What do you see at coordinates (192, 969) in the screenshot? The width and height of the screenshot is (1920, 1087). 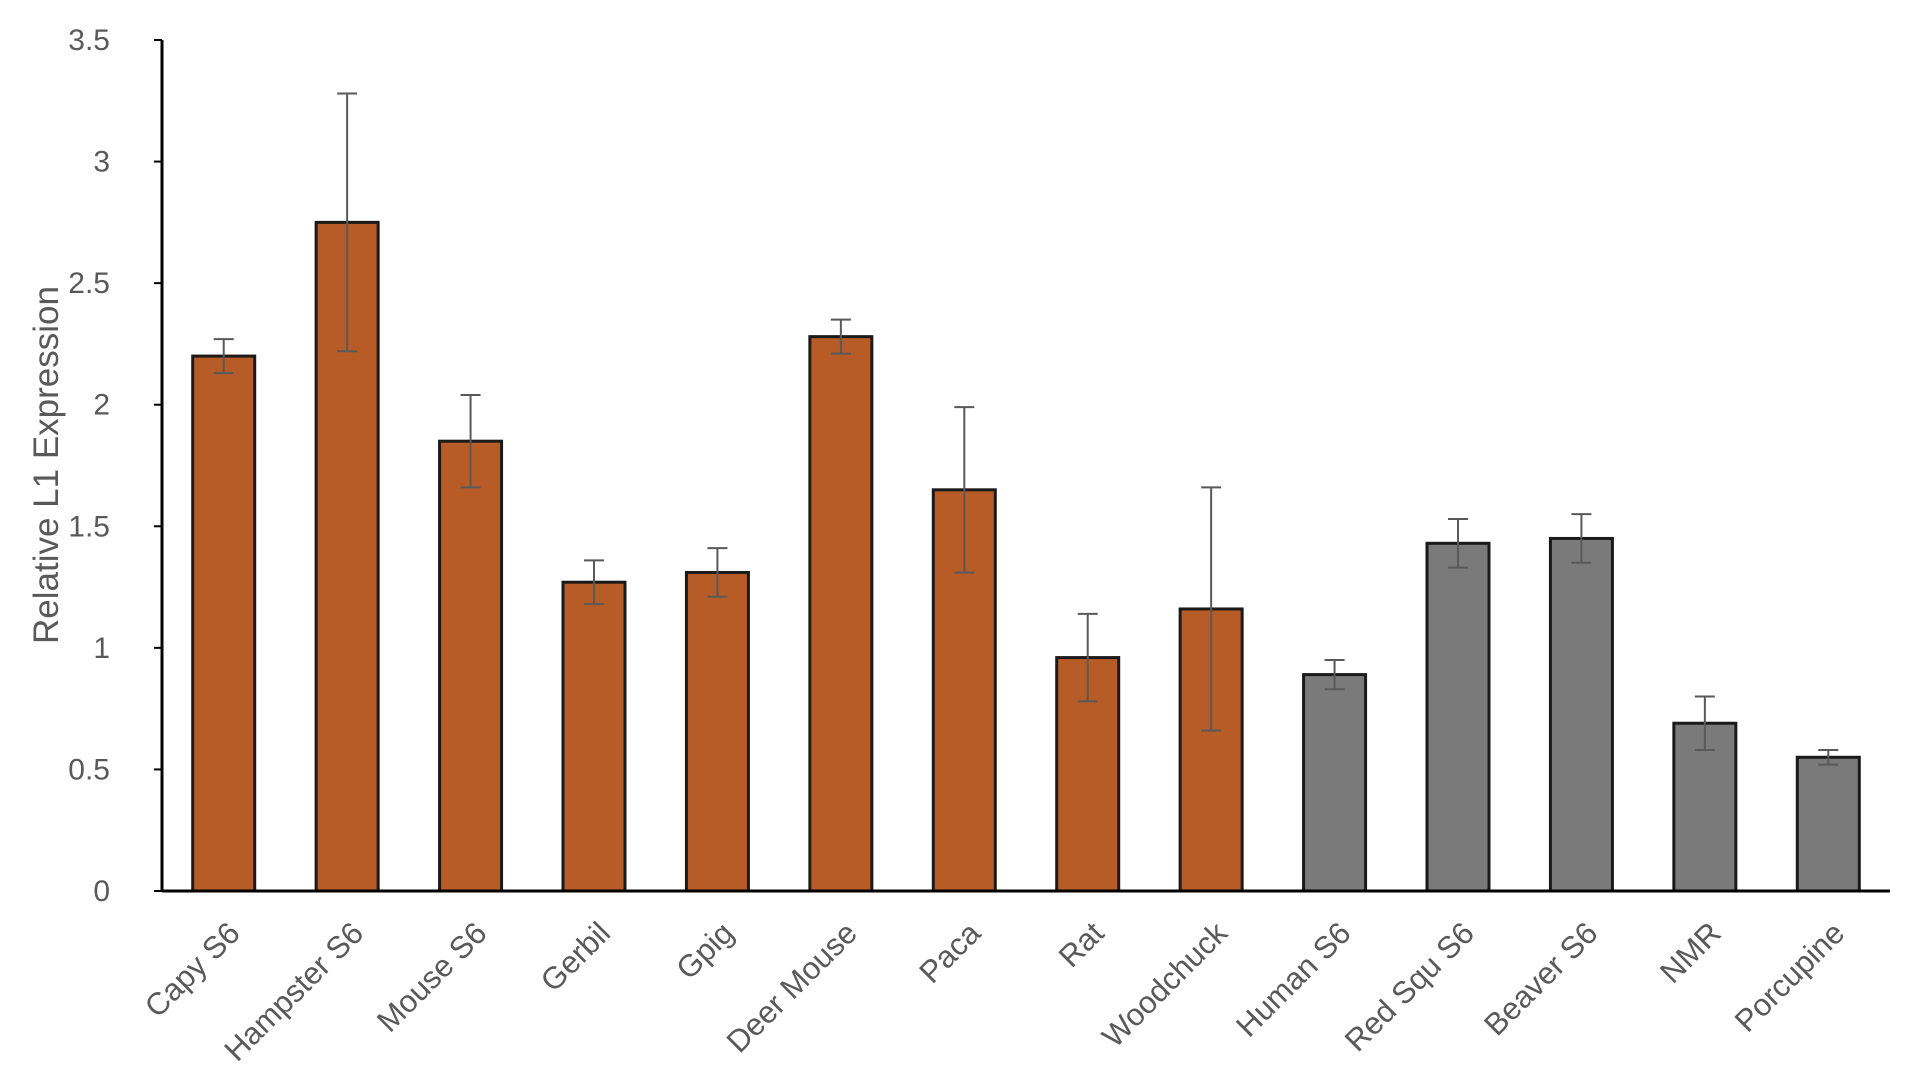 I see `category-label: Capy S6` at bounding box center [192, 969].